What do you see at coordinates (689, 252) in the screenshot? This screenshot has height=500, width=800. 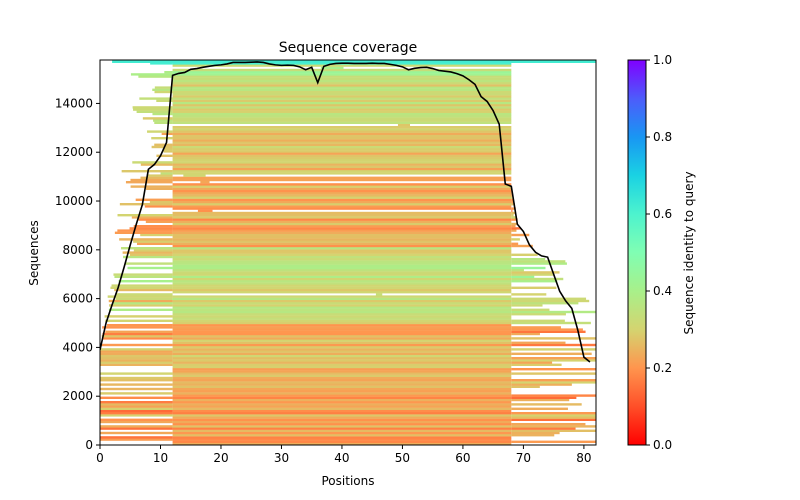 I see `colorbar-label: Sequence identity to query` at bounding box center [689, 252].